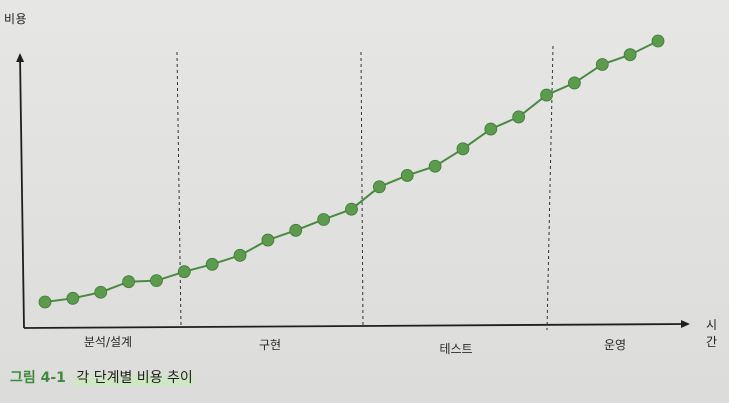  I want to click on caption-text: 각 단계별 비용 추이, so click(134, 378).